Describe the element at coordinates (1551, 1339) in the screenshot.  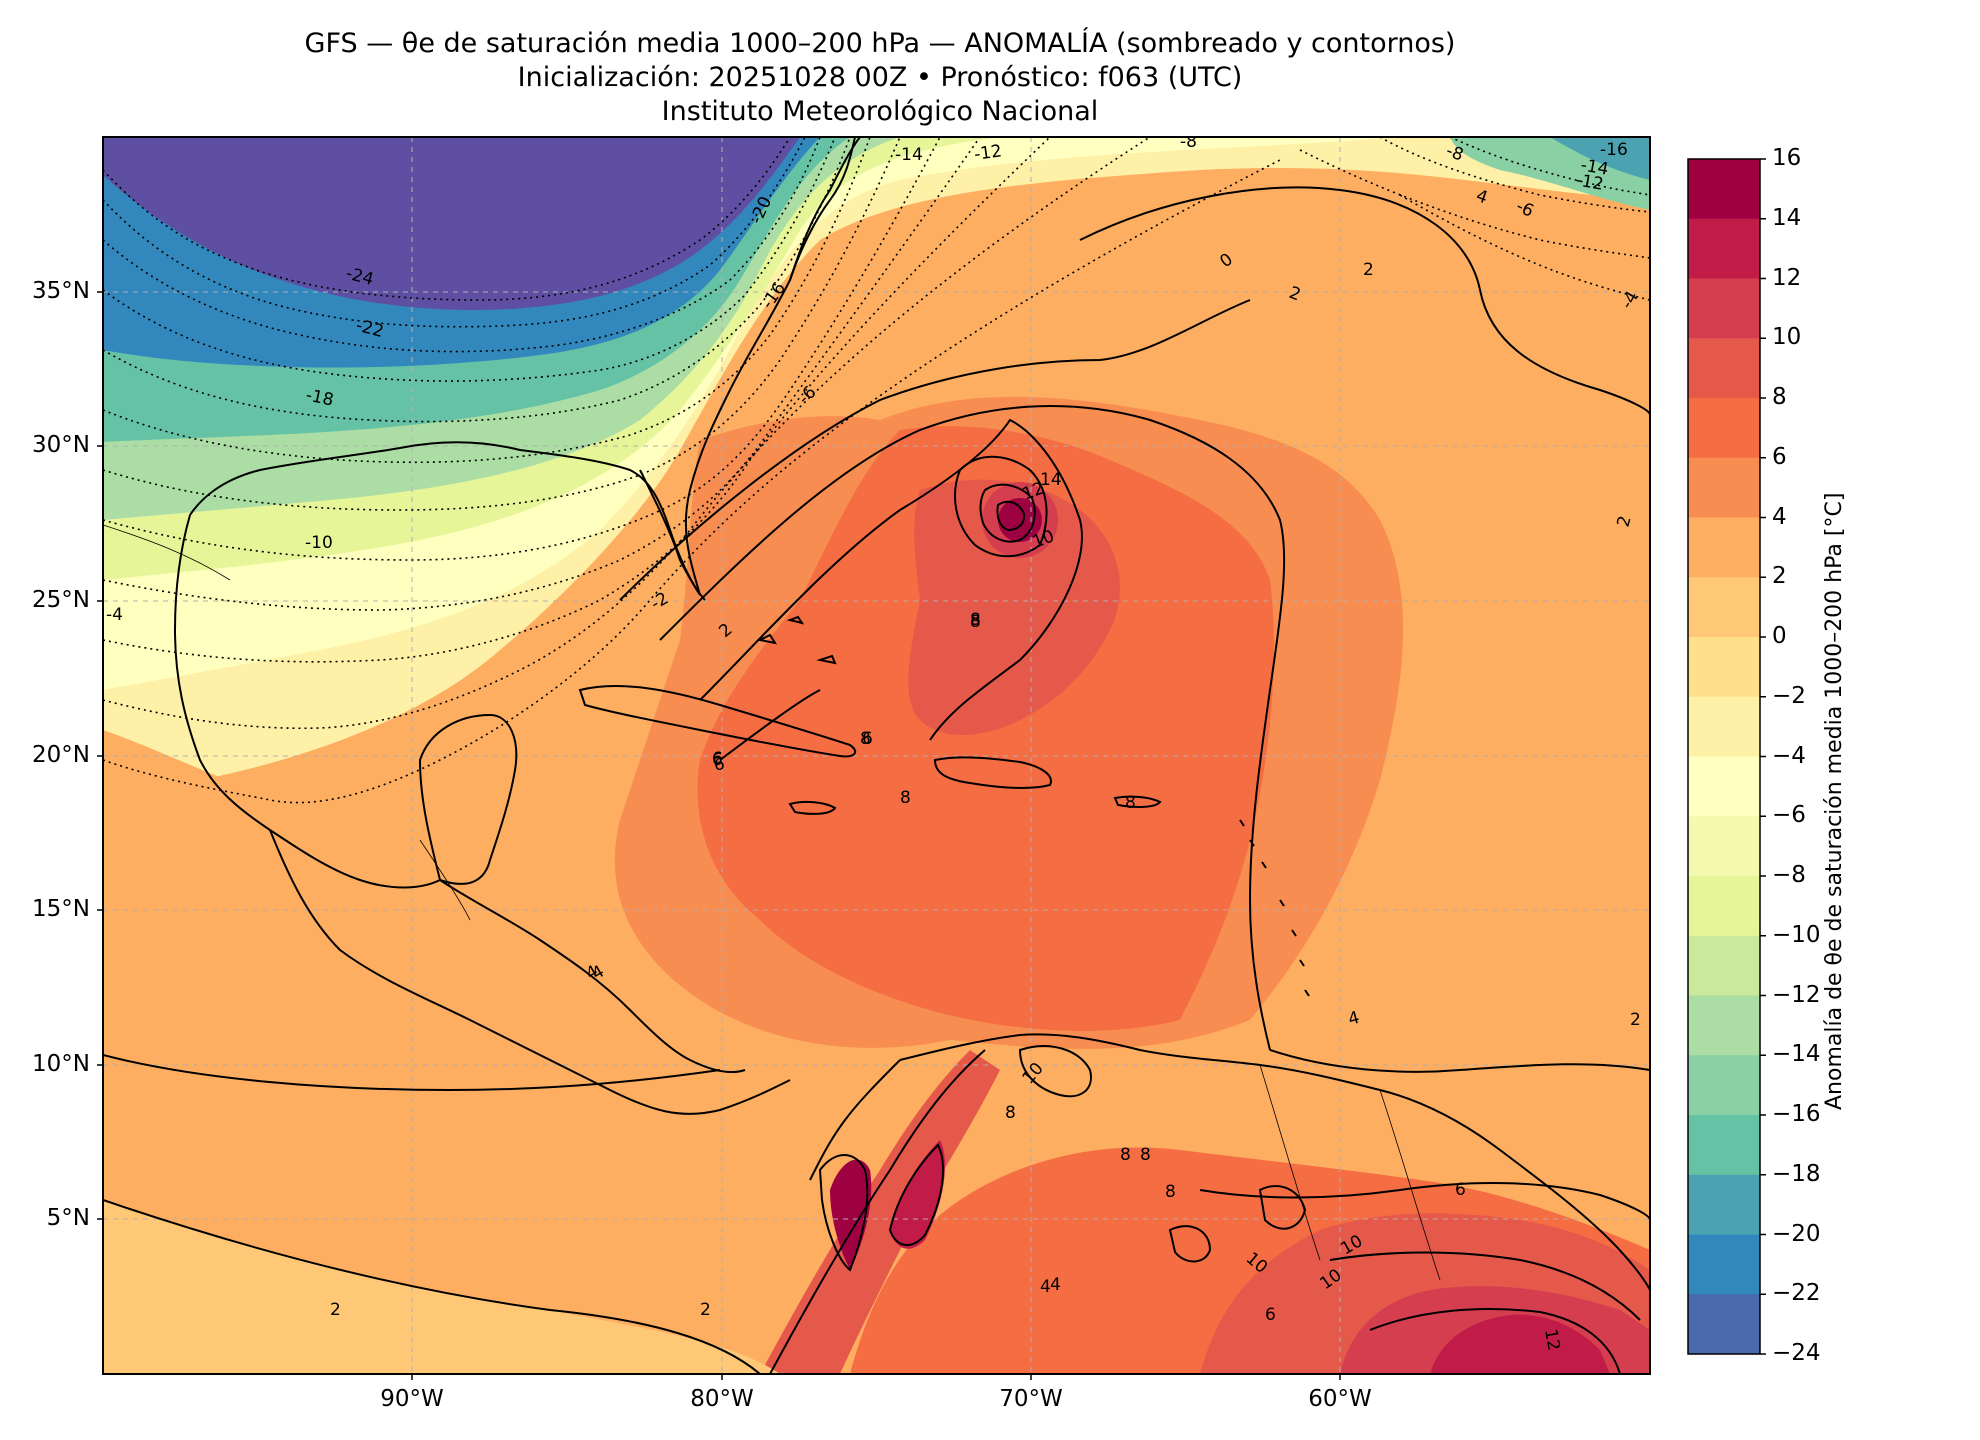
I see `contour-label: 12` at that location.